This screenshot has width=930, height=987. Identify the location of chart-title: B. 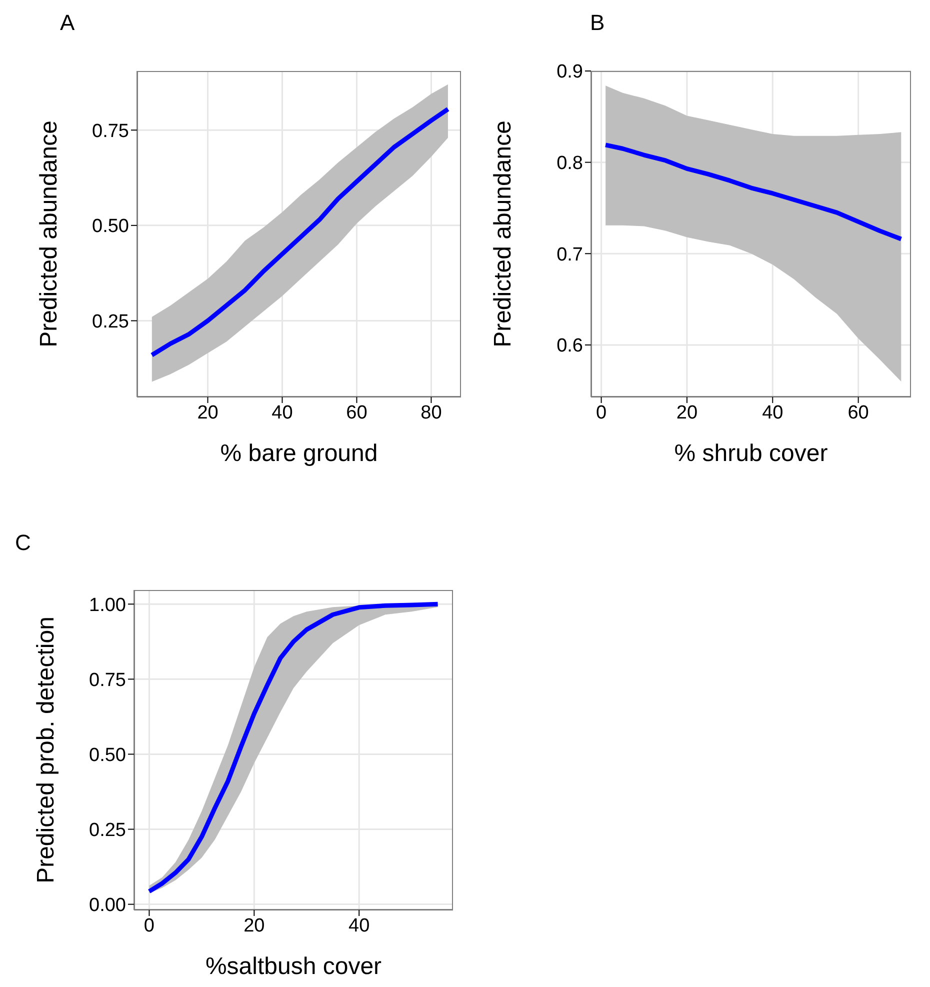
(597, 23).